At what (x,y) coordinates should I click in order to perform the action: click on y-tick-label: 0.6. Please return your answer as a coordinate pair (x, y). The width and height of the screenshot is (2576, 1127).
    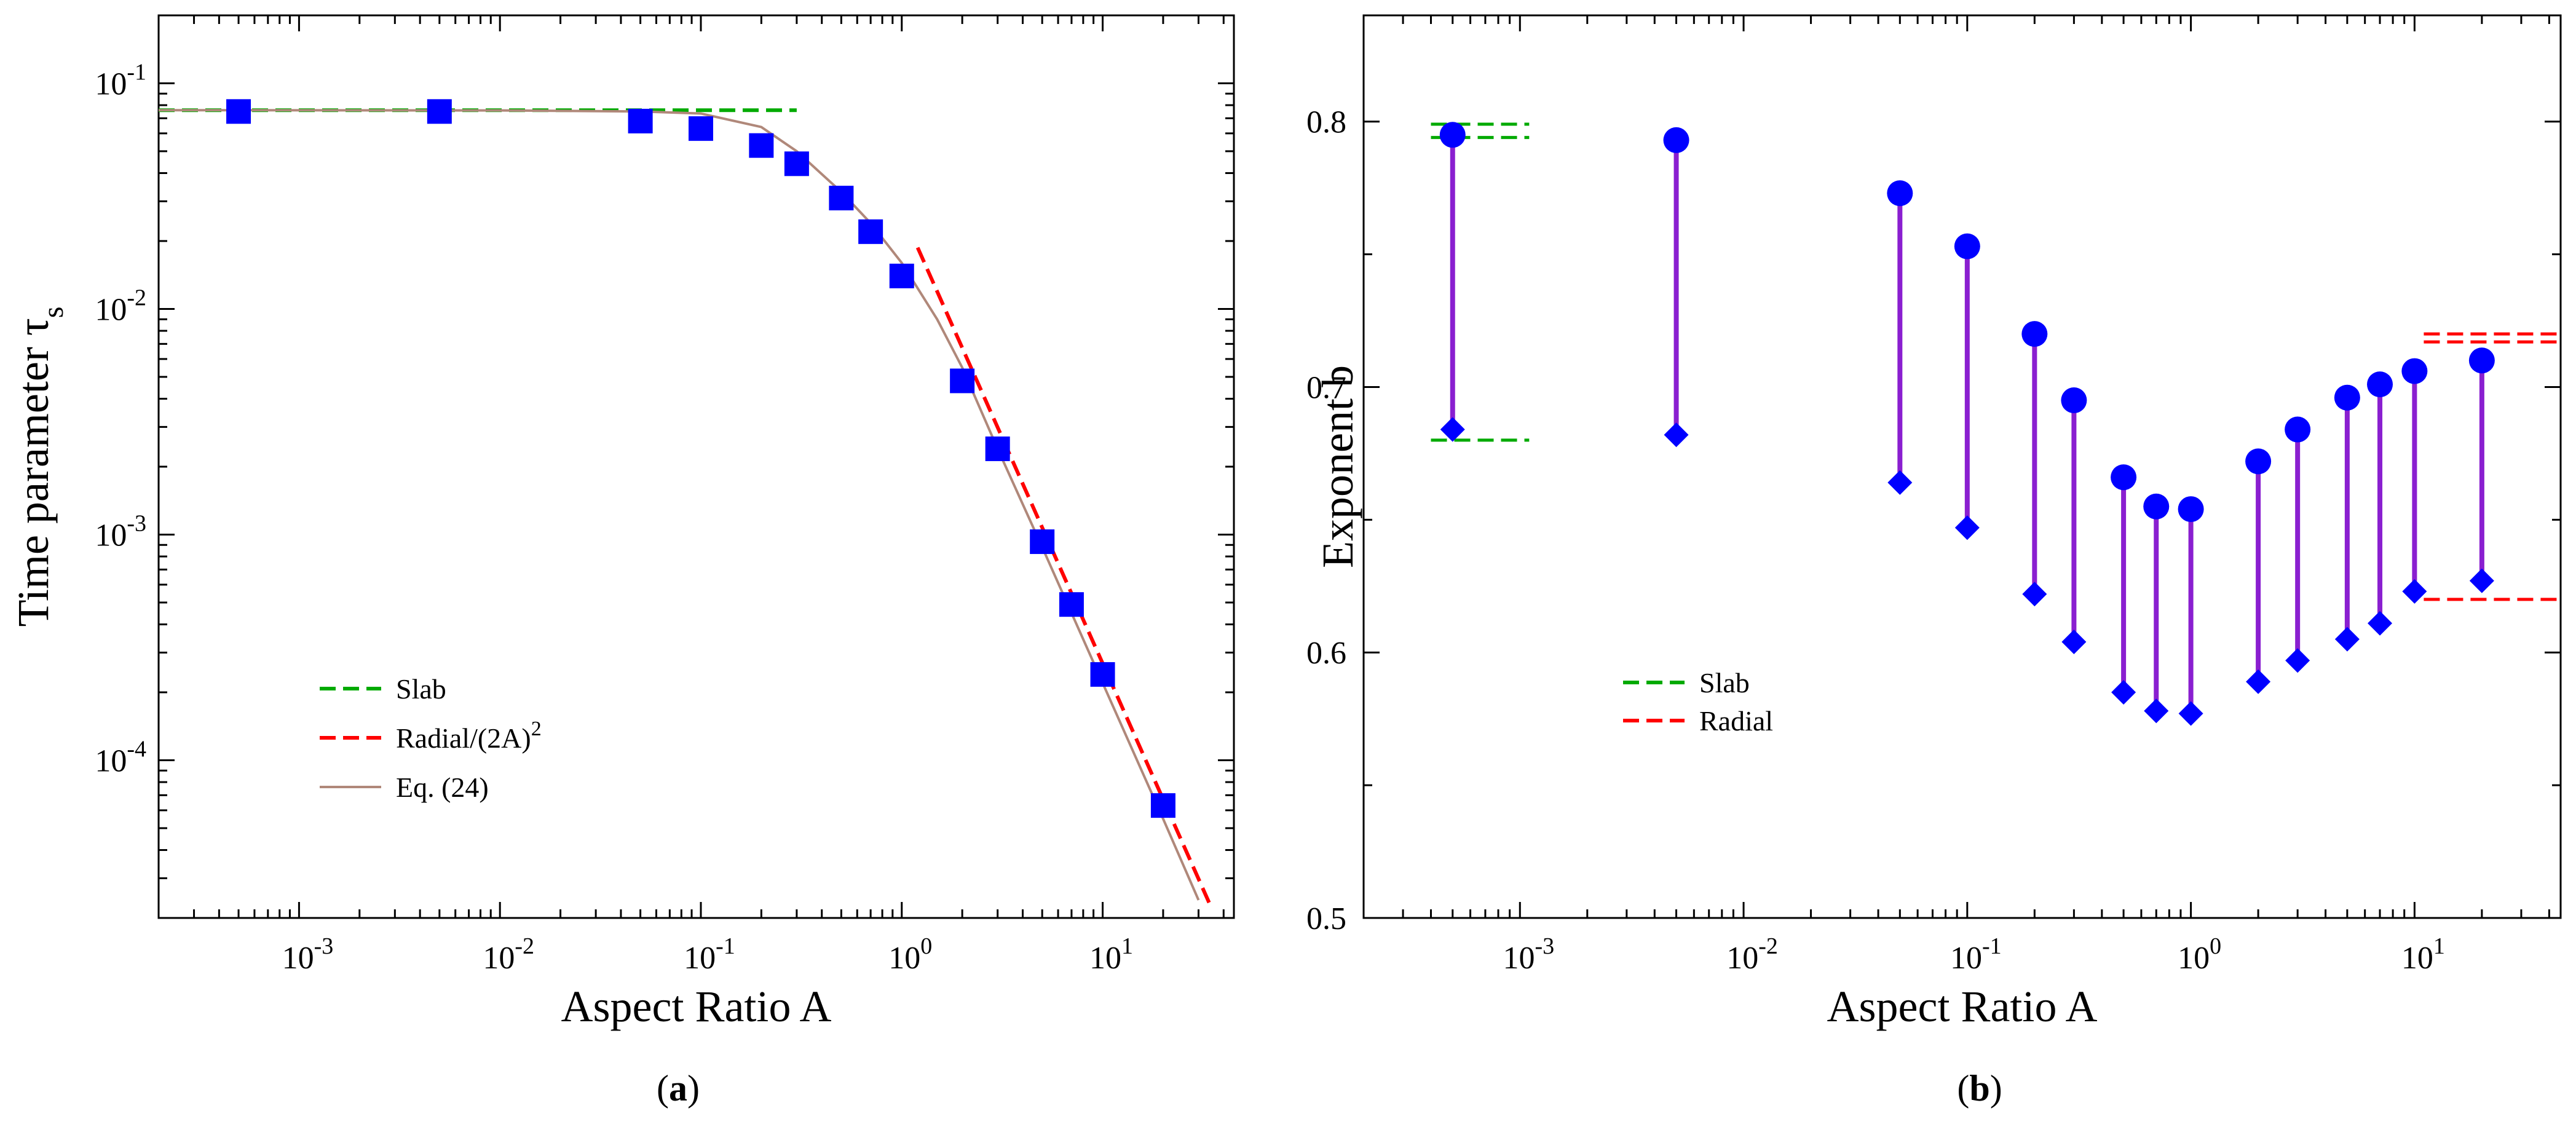
    Looking at the image, I should click on (1326, 653).